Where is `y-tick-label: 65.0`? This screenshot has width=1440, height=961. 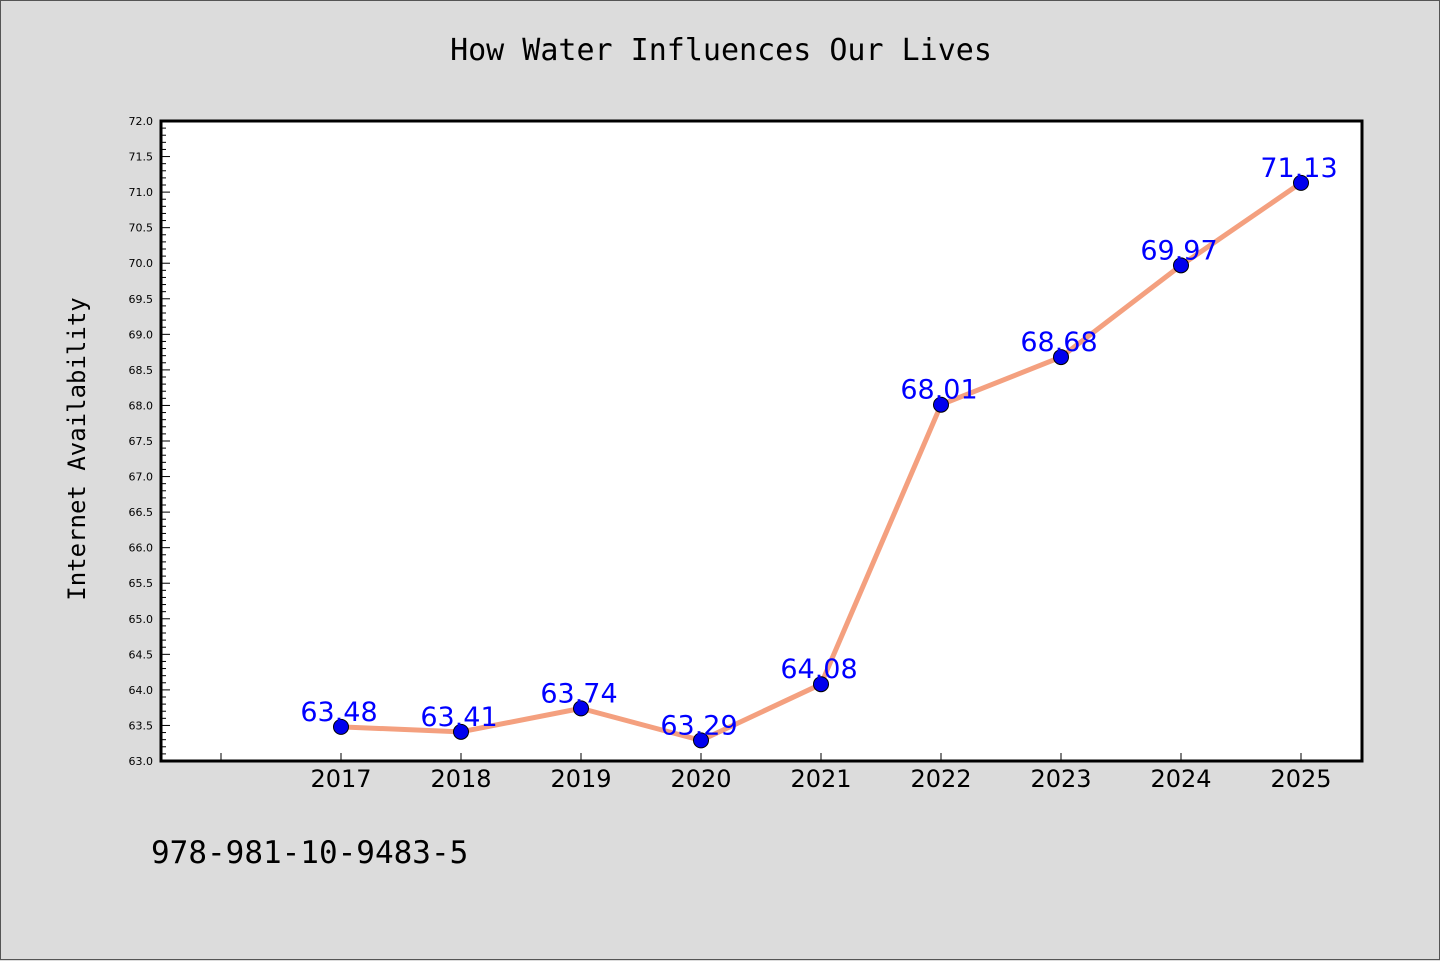 y-tick-label: 65.0 is located at coordinates (141, 619).